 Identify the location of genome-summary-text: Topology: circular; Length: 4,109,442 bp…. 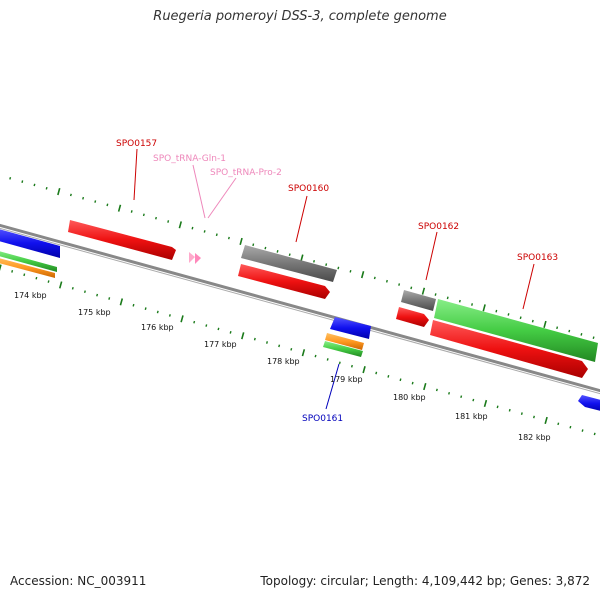
(425, 581).